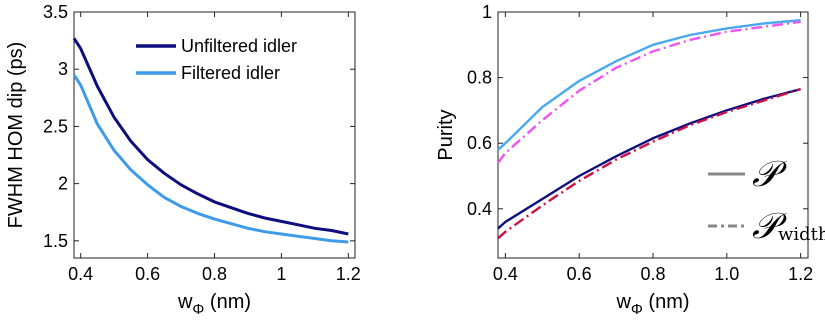  What do you see at coordinates (770, 174) in the screenshot?
I see `legend-symbol: 𝒫` at bounding box center [770, 174].